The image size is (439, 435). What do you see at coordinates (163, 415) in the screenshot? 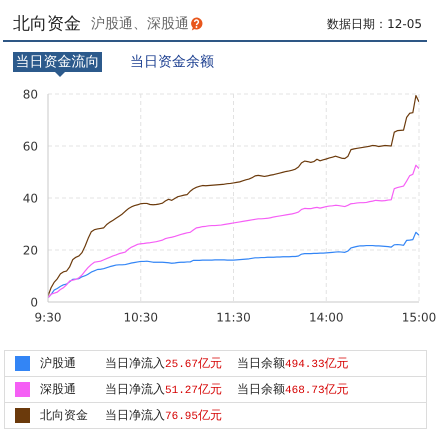
I see `text: 当日净流入76.95亿元` at bounding box center [163, 415].